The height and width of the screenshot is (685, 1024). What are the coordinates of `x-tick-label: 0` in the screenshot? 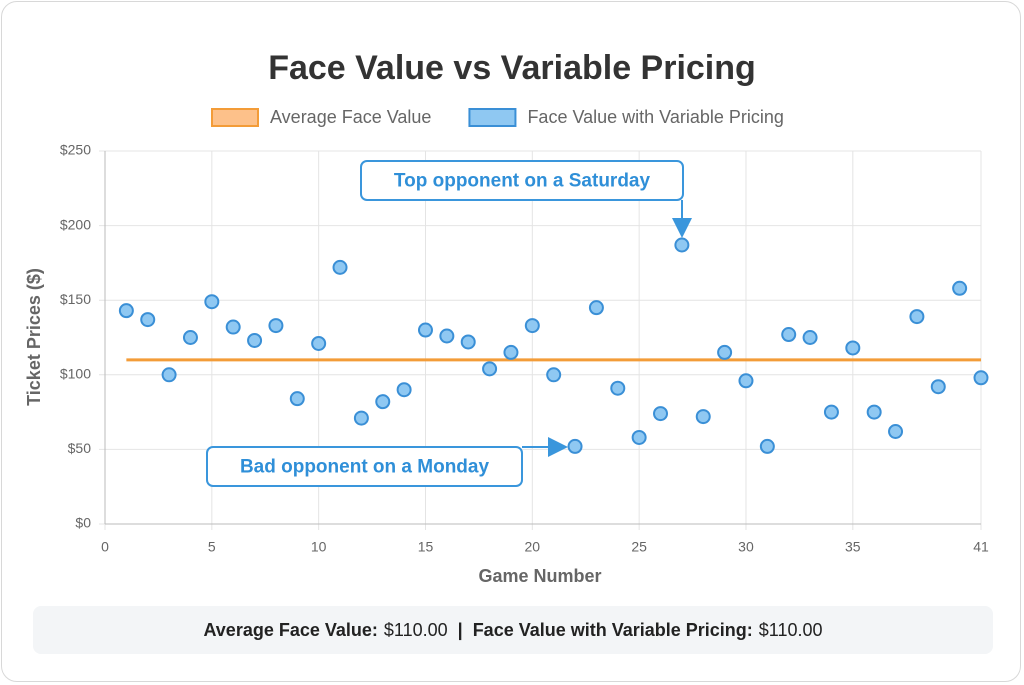 It's located at (105, 547).